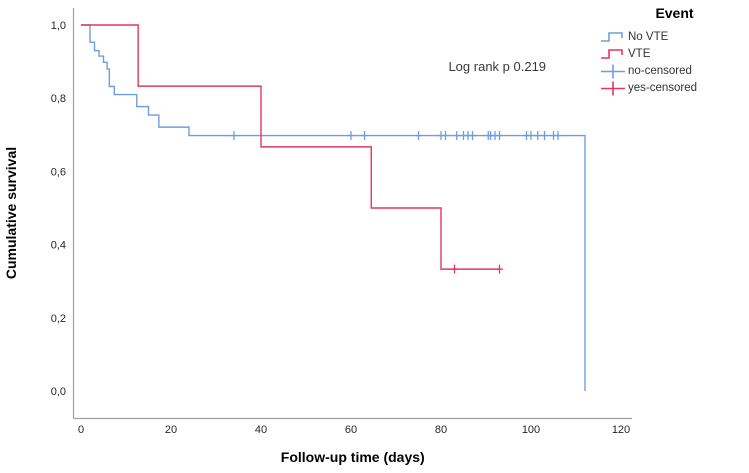 This screenshot has height=473, width=749. Describe the element at coordinates (58, 392) in the screenshot. I see `y-tick-label: 0,0` at that location.